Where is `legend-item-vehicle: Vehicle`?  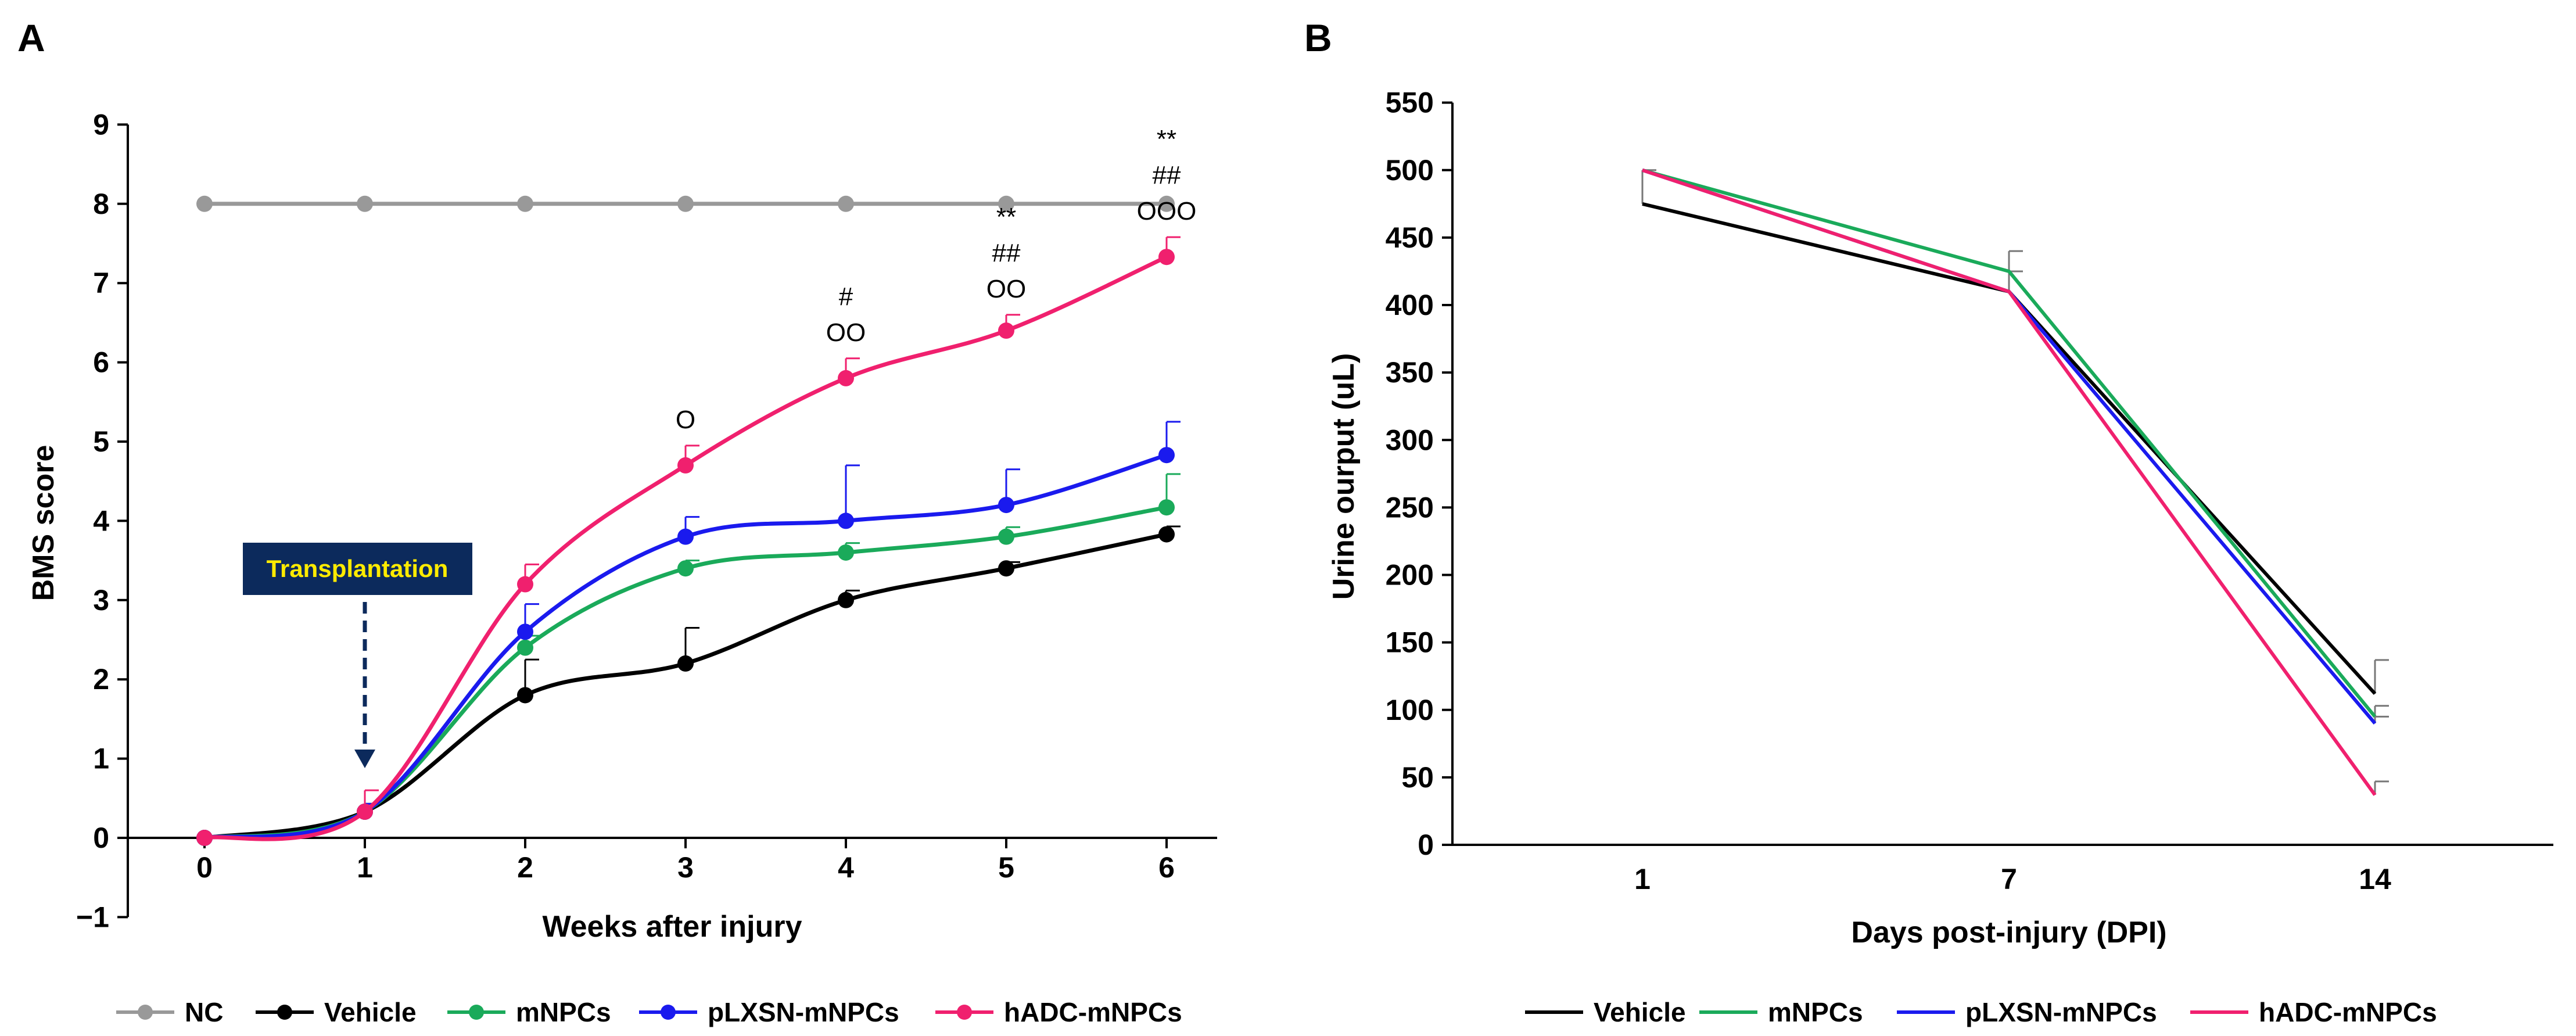 legend-item-vehicle: Vehicle is located at coordinates (1605, 1012).